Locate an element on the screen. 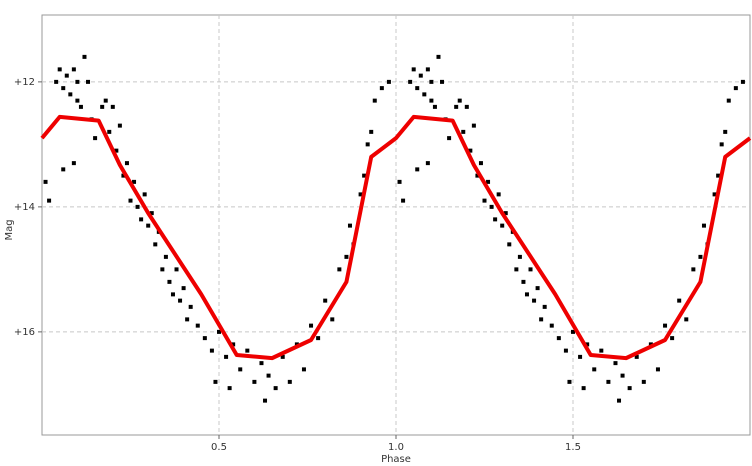  y-tick-label: +16 is located at coordinates (24, 332).